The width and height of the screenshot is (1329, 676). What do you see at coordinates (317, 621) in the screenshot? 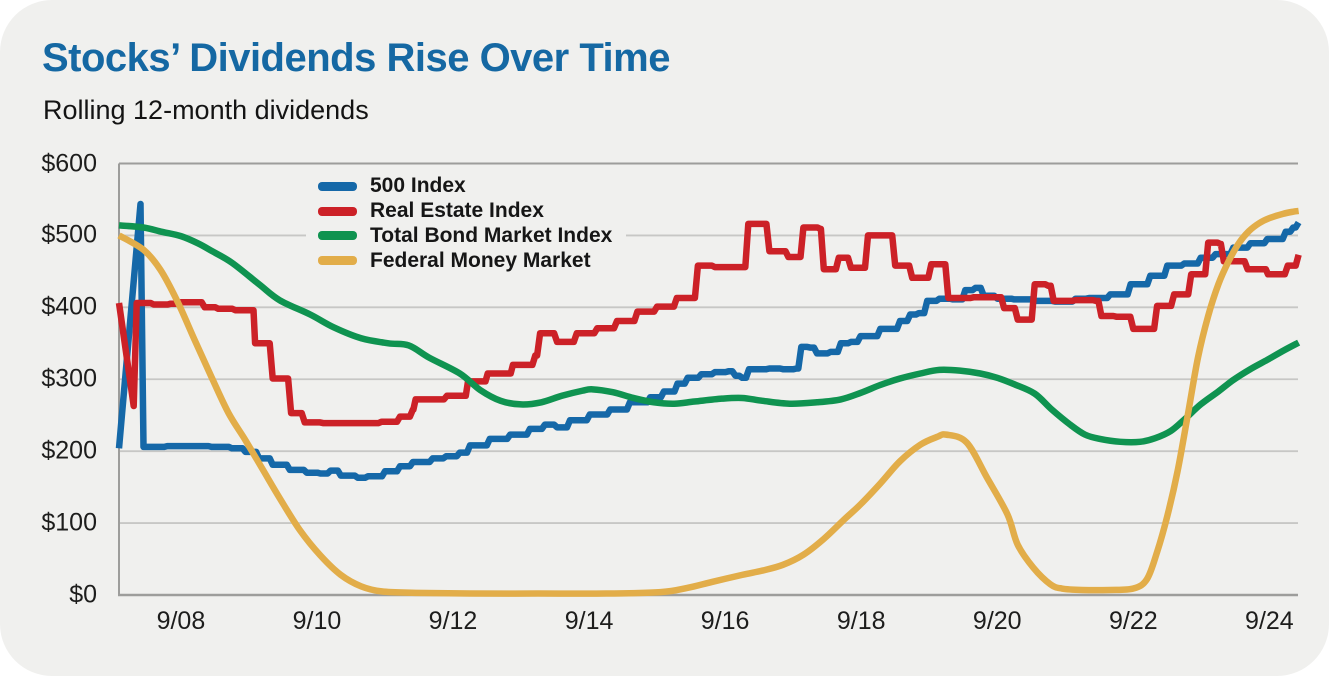
I see `x-tick-label-9-10: 9/10` at bounding box center [317, 621].